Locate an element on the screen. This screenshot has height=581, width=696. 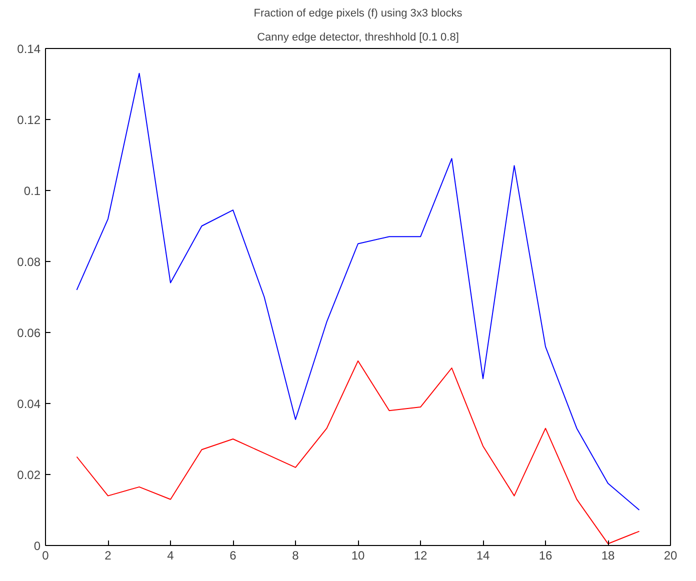
y-tick-label: 0.04 is located at coordinates (29, 404).